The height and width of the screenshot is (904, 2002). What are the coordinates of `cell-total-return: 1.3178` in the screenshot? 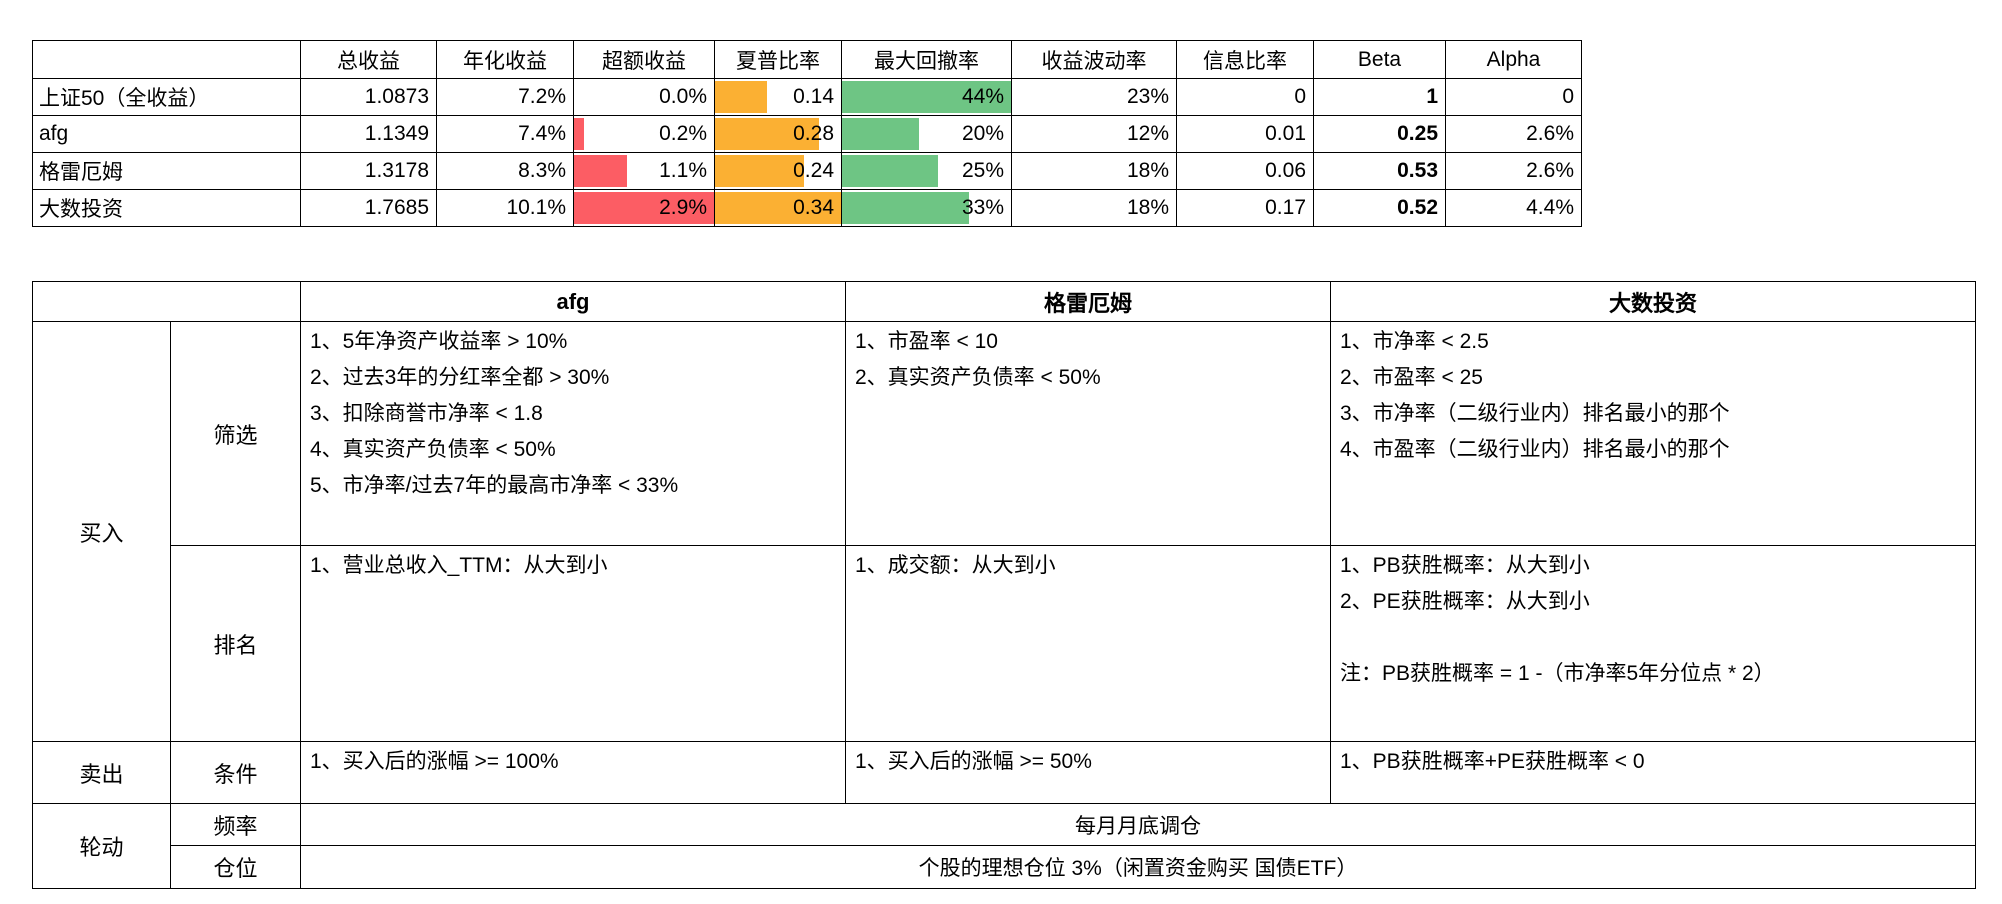 It's located at (368, 171).